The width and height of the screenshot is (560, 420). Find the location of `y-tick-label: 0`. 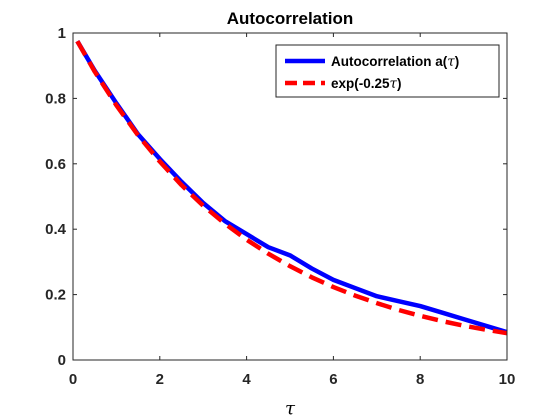

y-tick-label: 0 is located at coordinates (62, 360).